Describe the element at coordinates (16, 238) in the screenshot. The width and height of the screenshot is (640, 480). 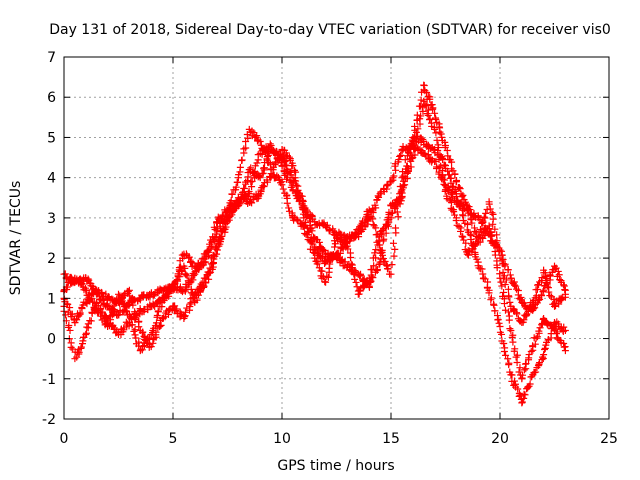
I see `y-axis-label: SDTVAR / TECUs` at that location.